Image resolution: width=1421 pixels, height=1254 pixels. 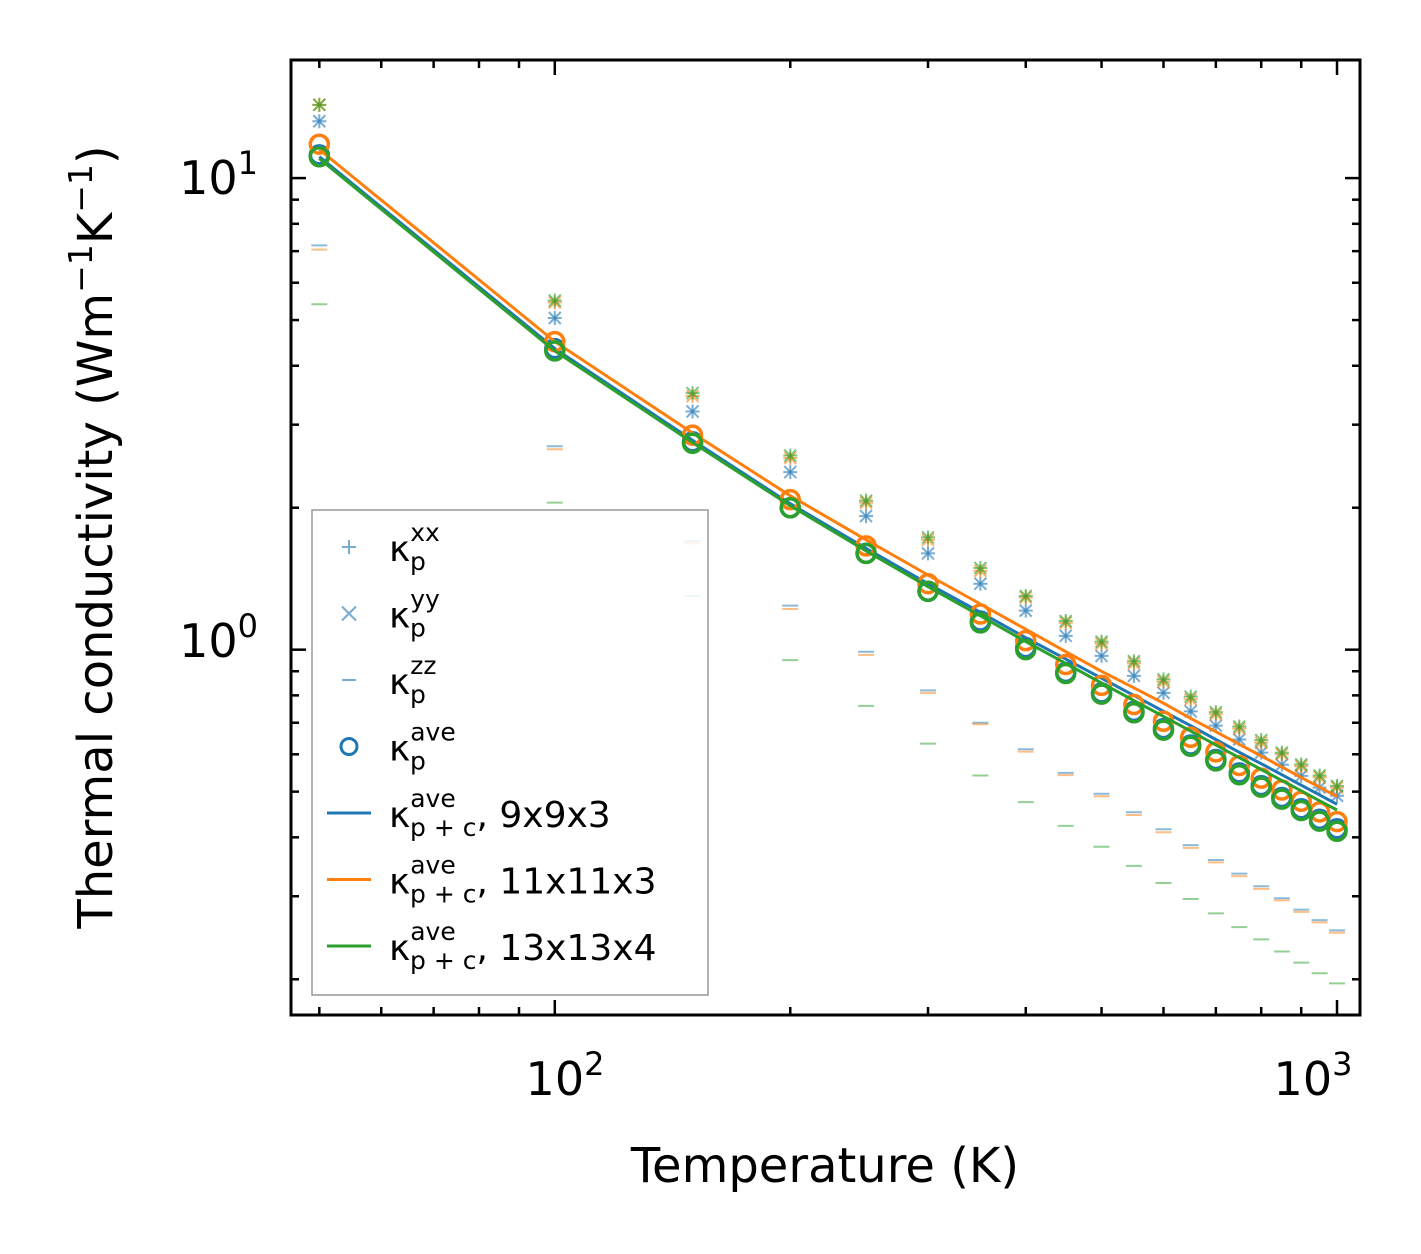 I want to click on x-tick-label-1000: 10³, so click(x=1313, y=1075).